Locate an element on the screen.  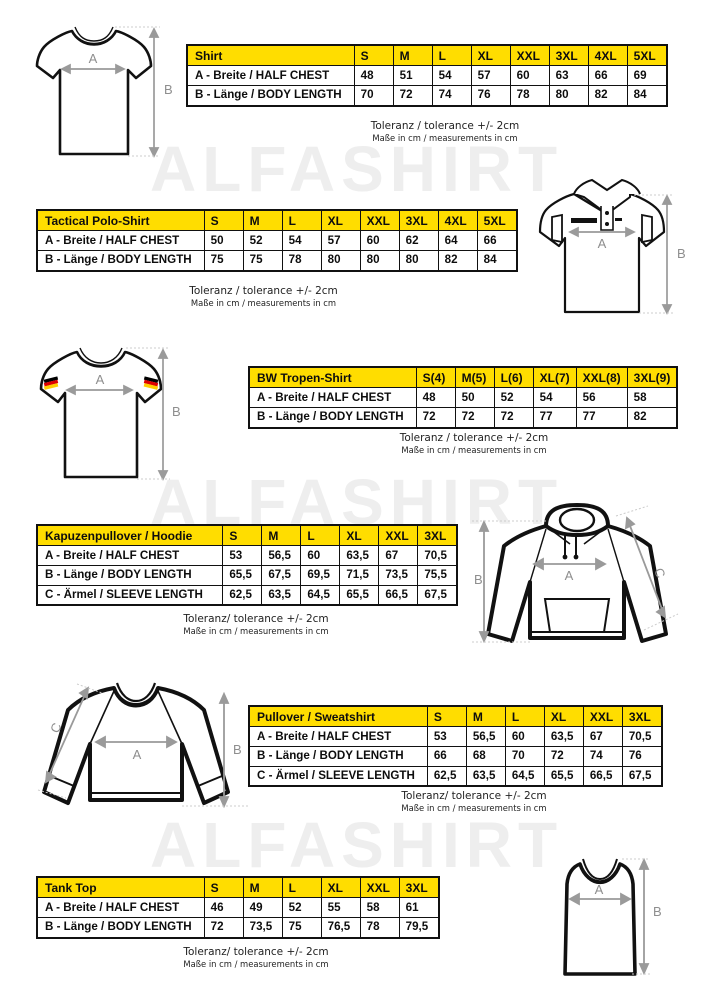
measurement-value: 82 is located at coordinates (607, 95).